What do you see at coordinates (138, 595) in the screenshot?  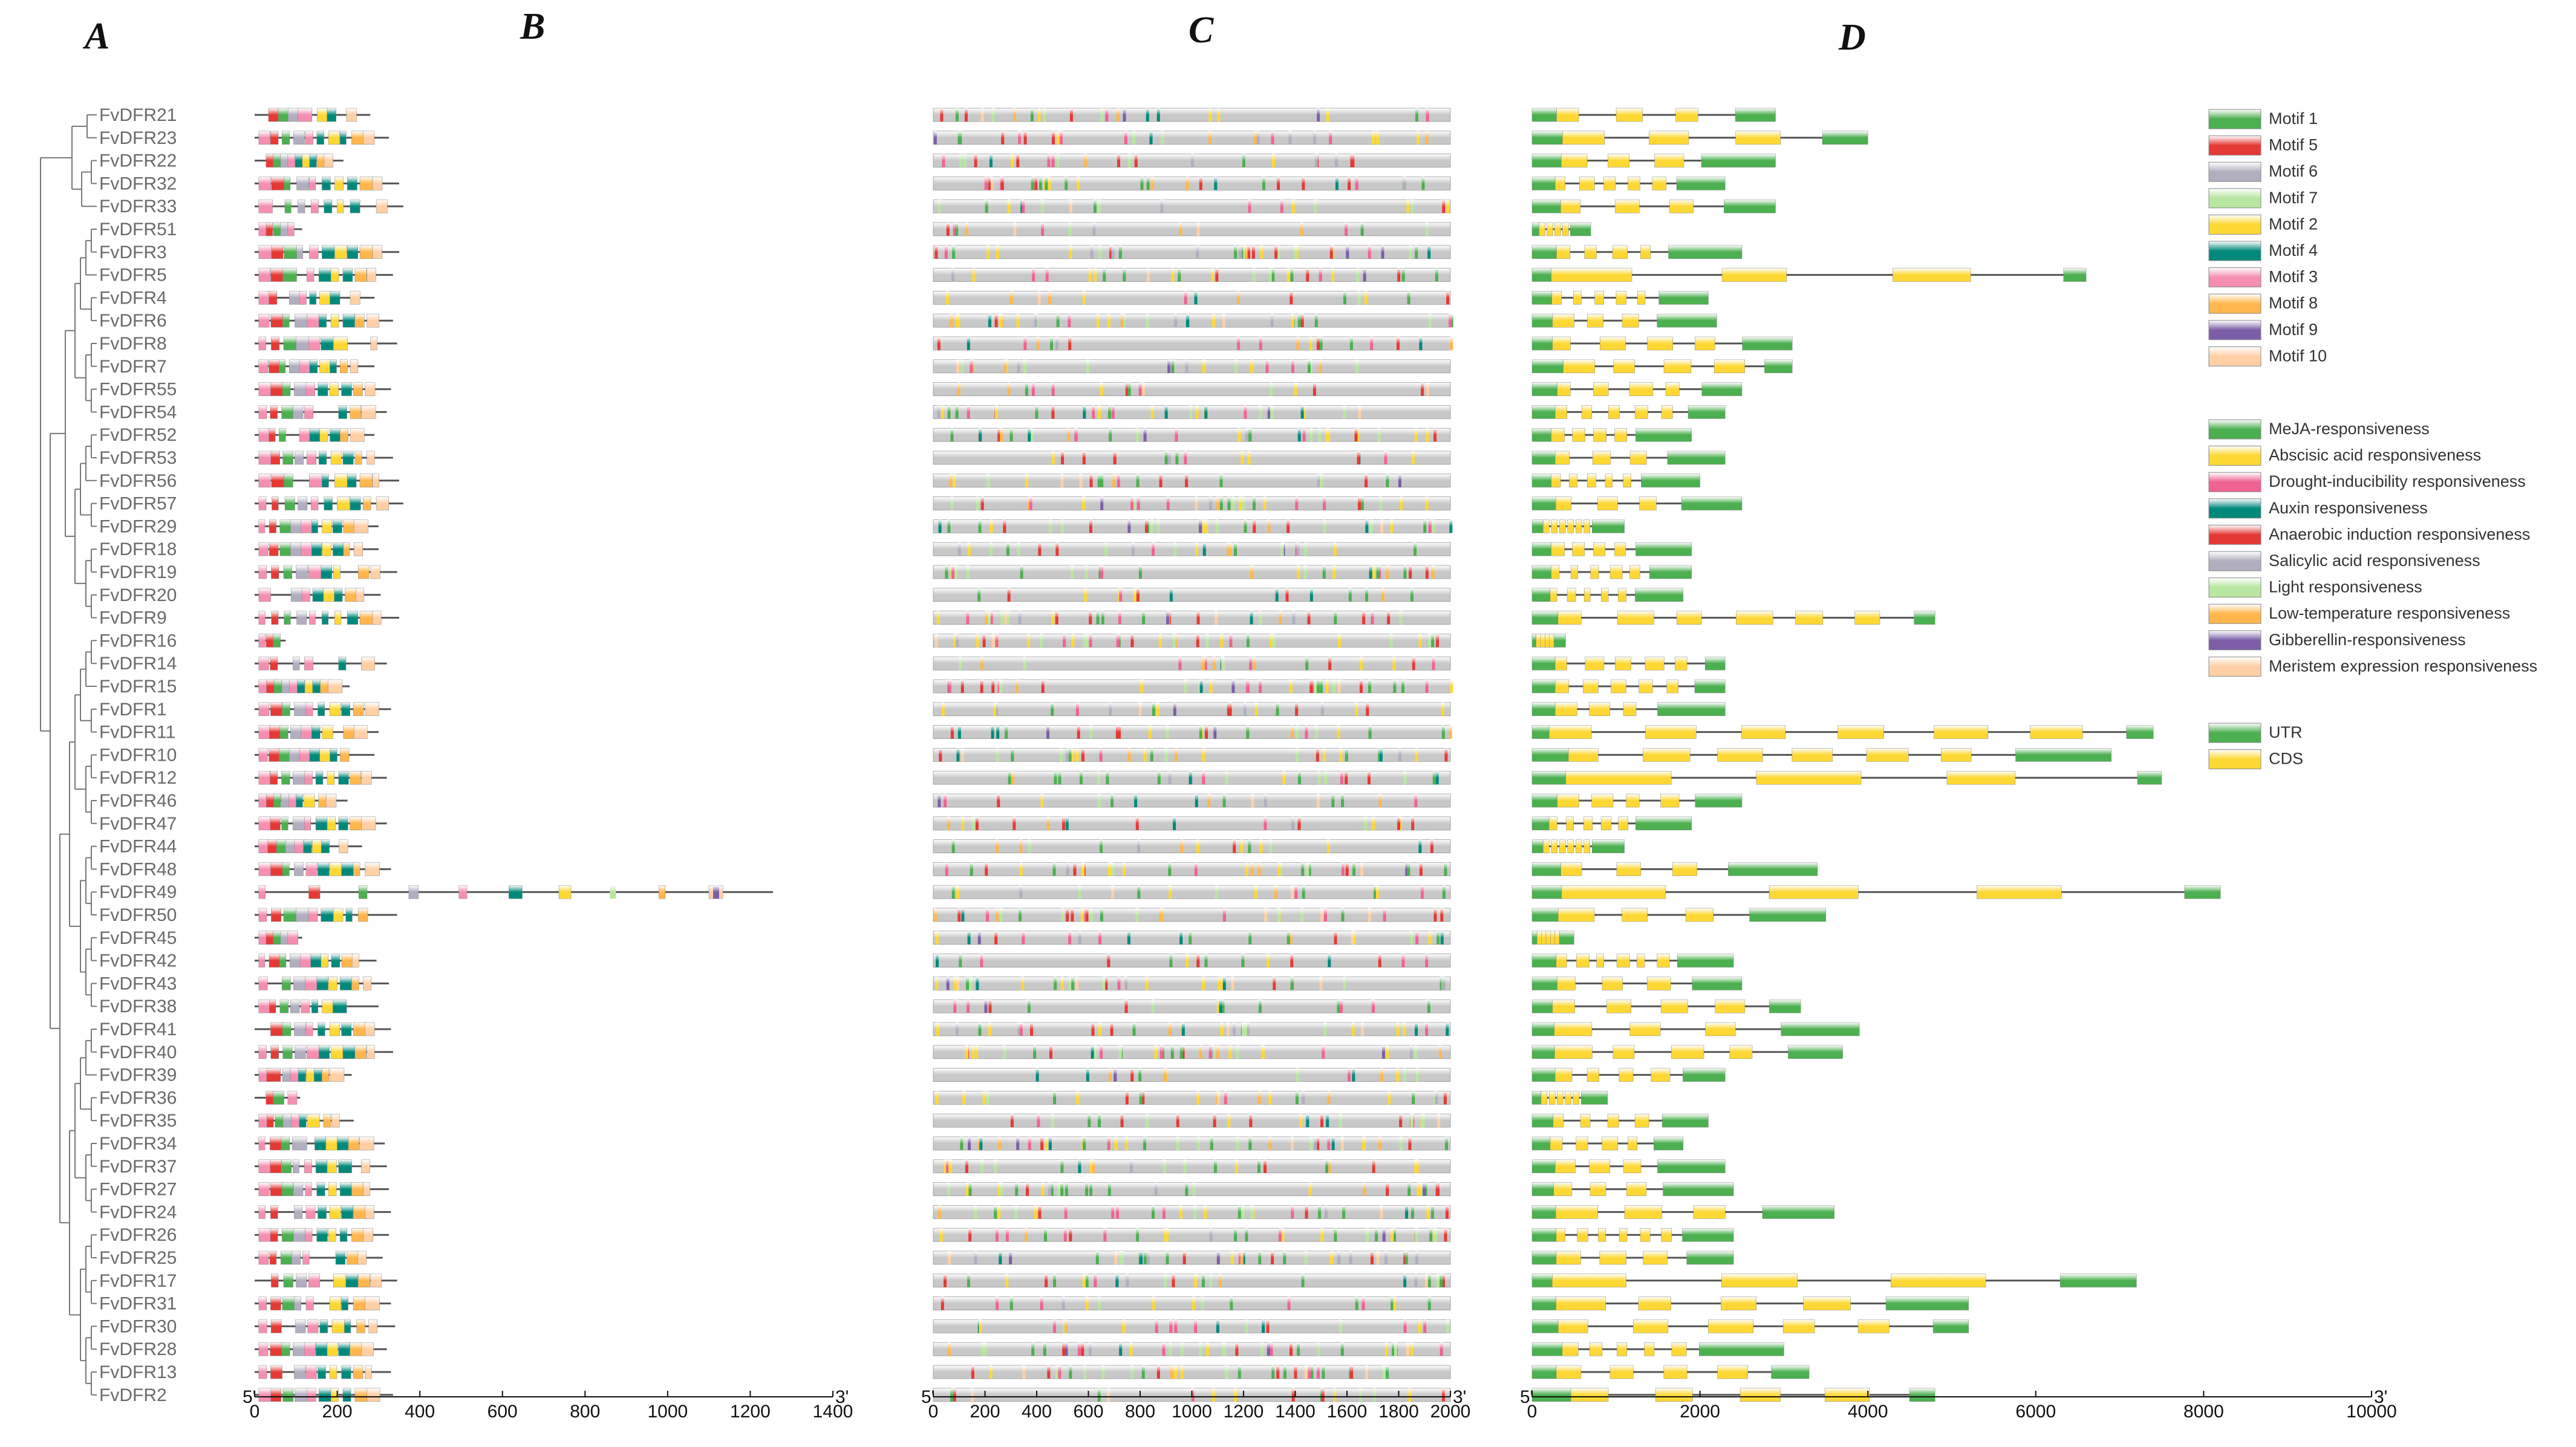 I see `gene-label: FvDFR20` at bounding box center [138, 595].